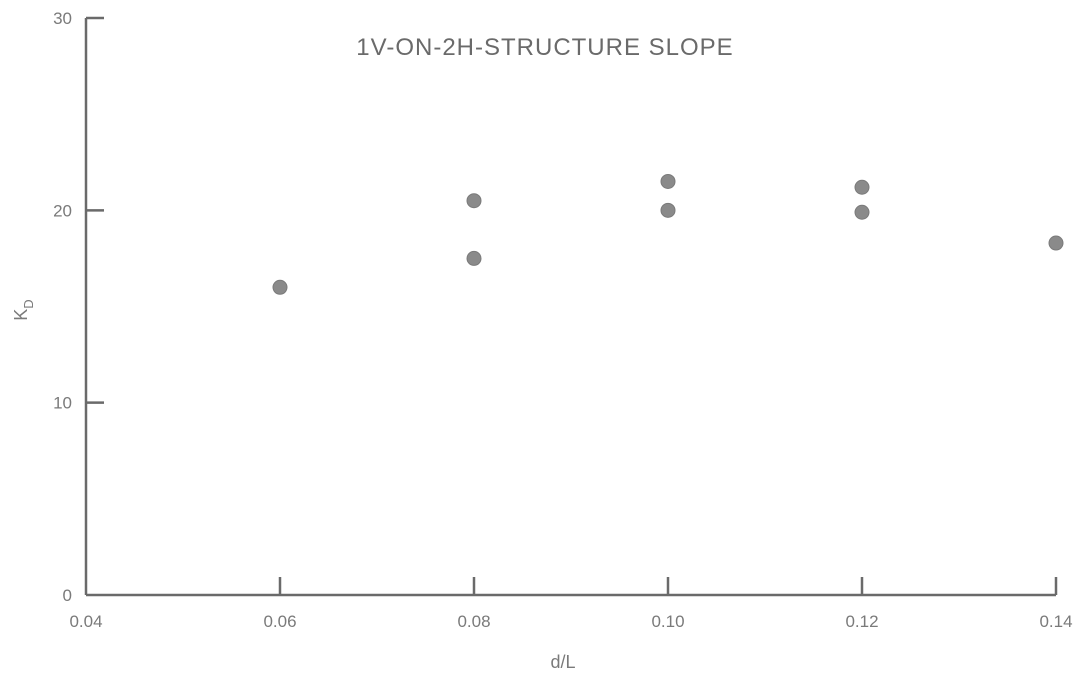  I want to click on y-tick-label: 0, so click(67, 595).